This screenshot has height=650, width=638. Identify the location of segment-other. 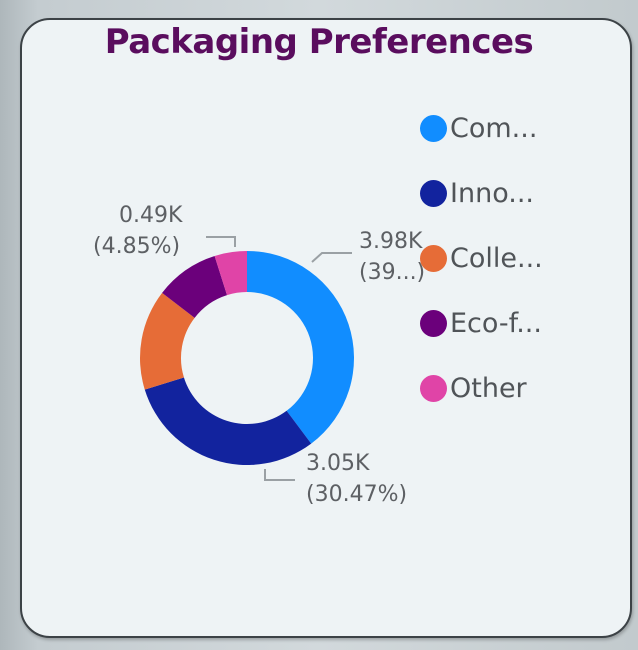
(230, 273).